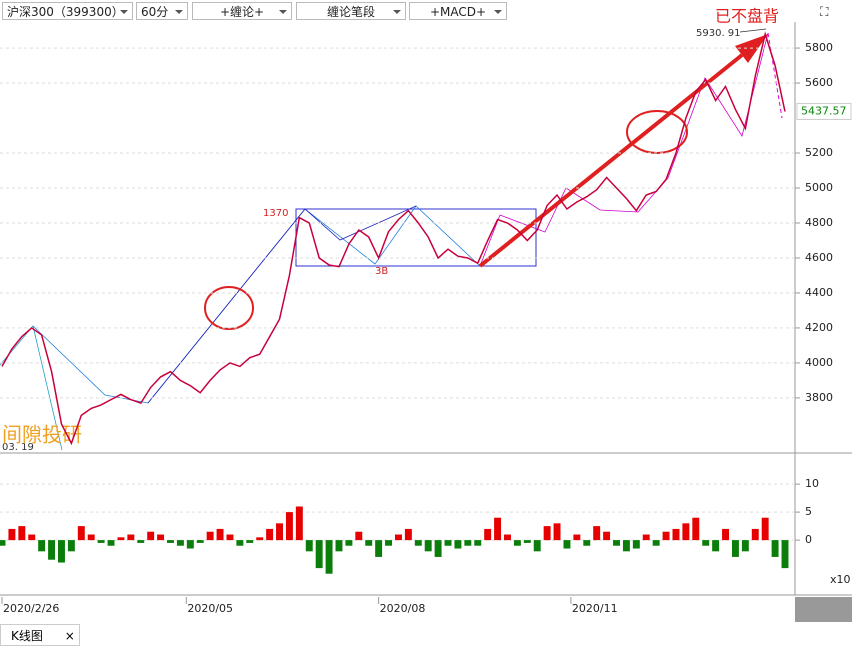  Describe the element at coordinates (819, 362) in the screenshot. I see `y-tick-label: 4000` at that location.